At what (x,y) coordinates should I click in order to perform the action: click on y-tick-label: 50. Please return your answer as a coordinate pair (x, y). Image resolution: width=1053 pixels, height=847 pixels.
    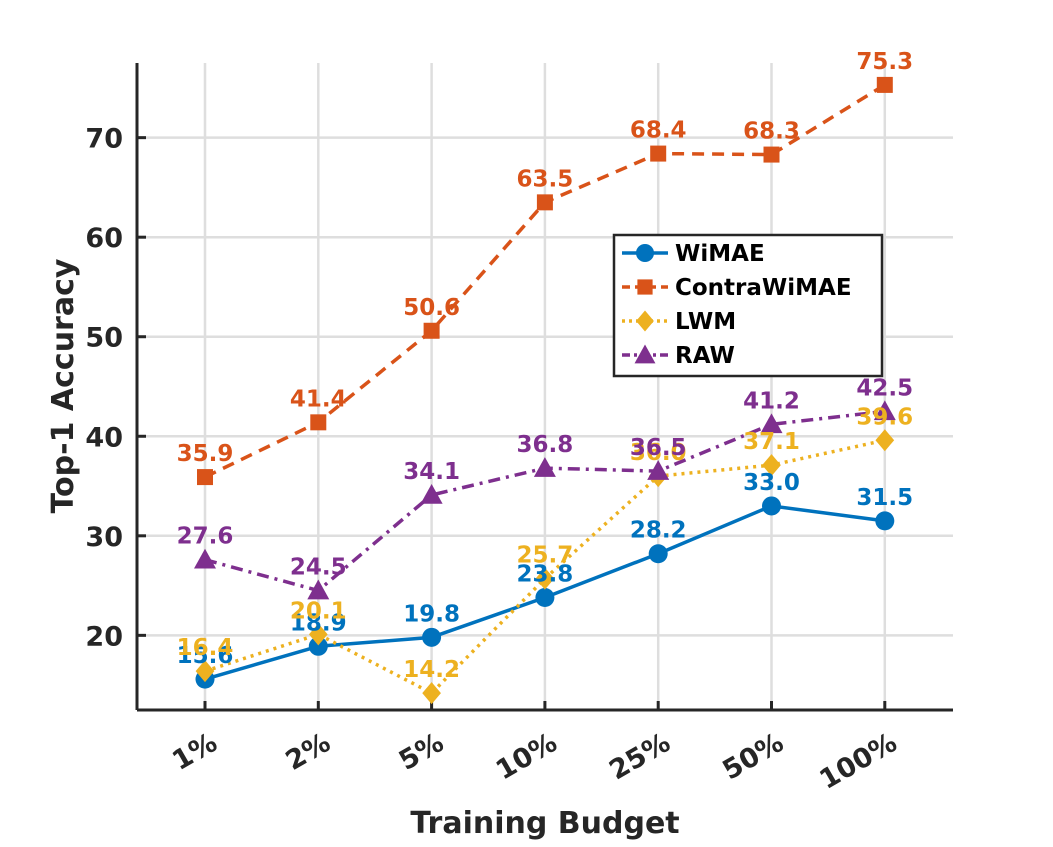
    Looking at the image, I should click on (104, 338).